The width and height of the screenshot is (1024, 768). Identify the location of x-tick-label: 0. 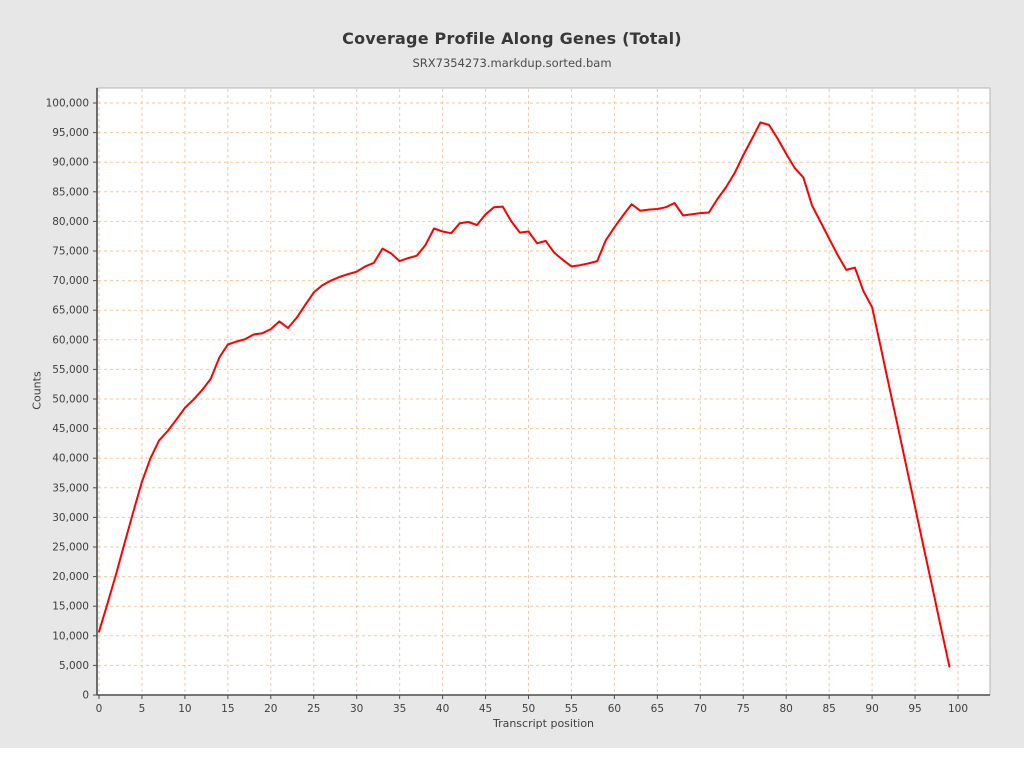
(99, 709).